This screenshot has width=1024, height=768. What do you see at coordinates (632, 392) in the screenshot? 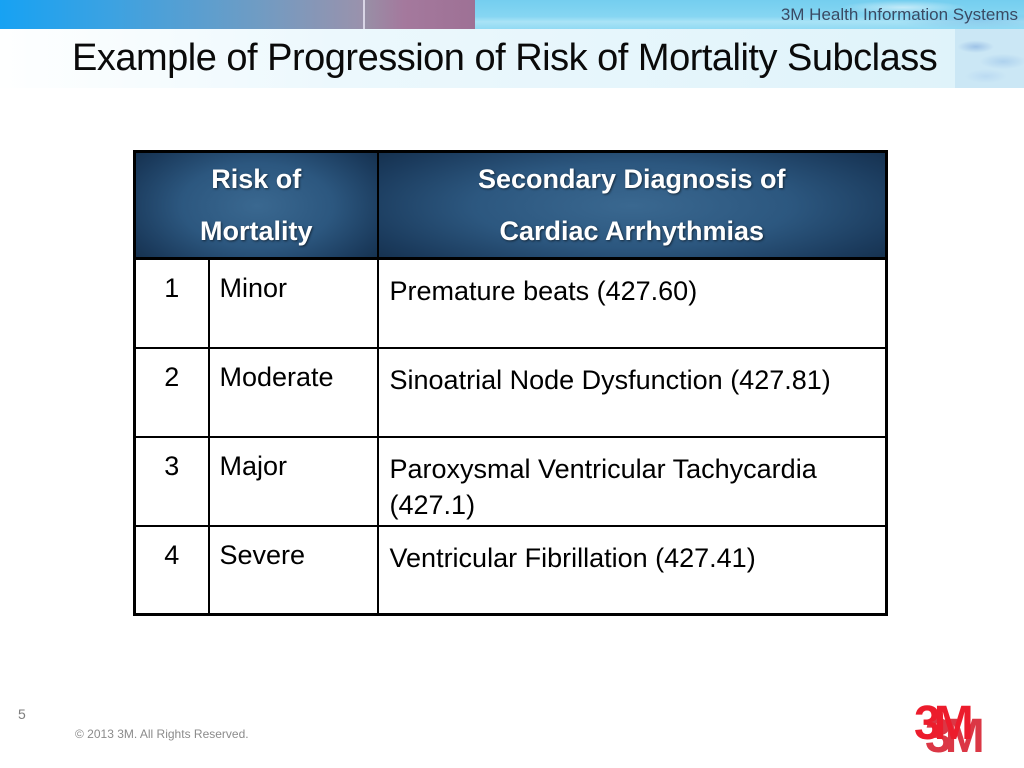
I see `row-diagnosis: Sinoatrial Node Dysfunction (427.81)` at bounding box center [632, 392].